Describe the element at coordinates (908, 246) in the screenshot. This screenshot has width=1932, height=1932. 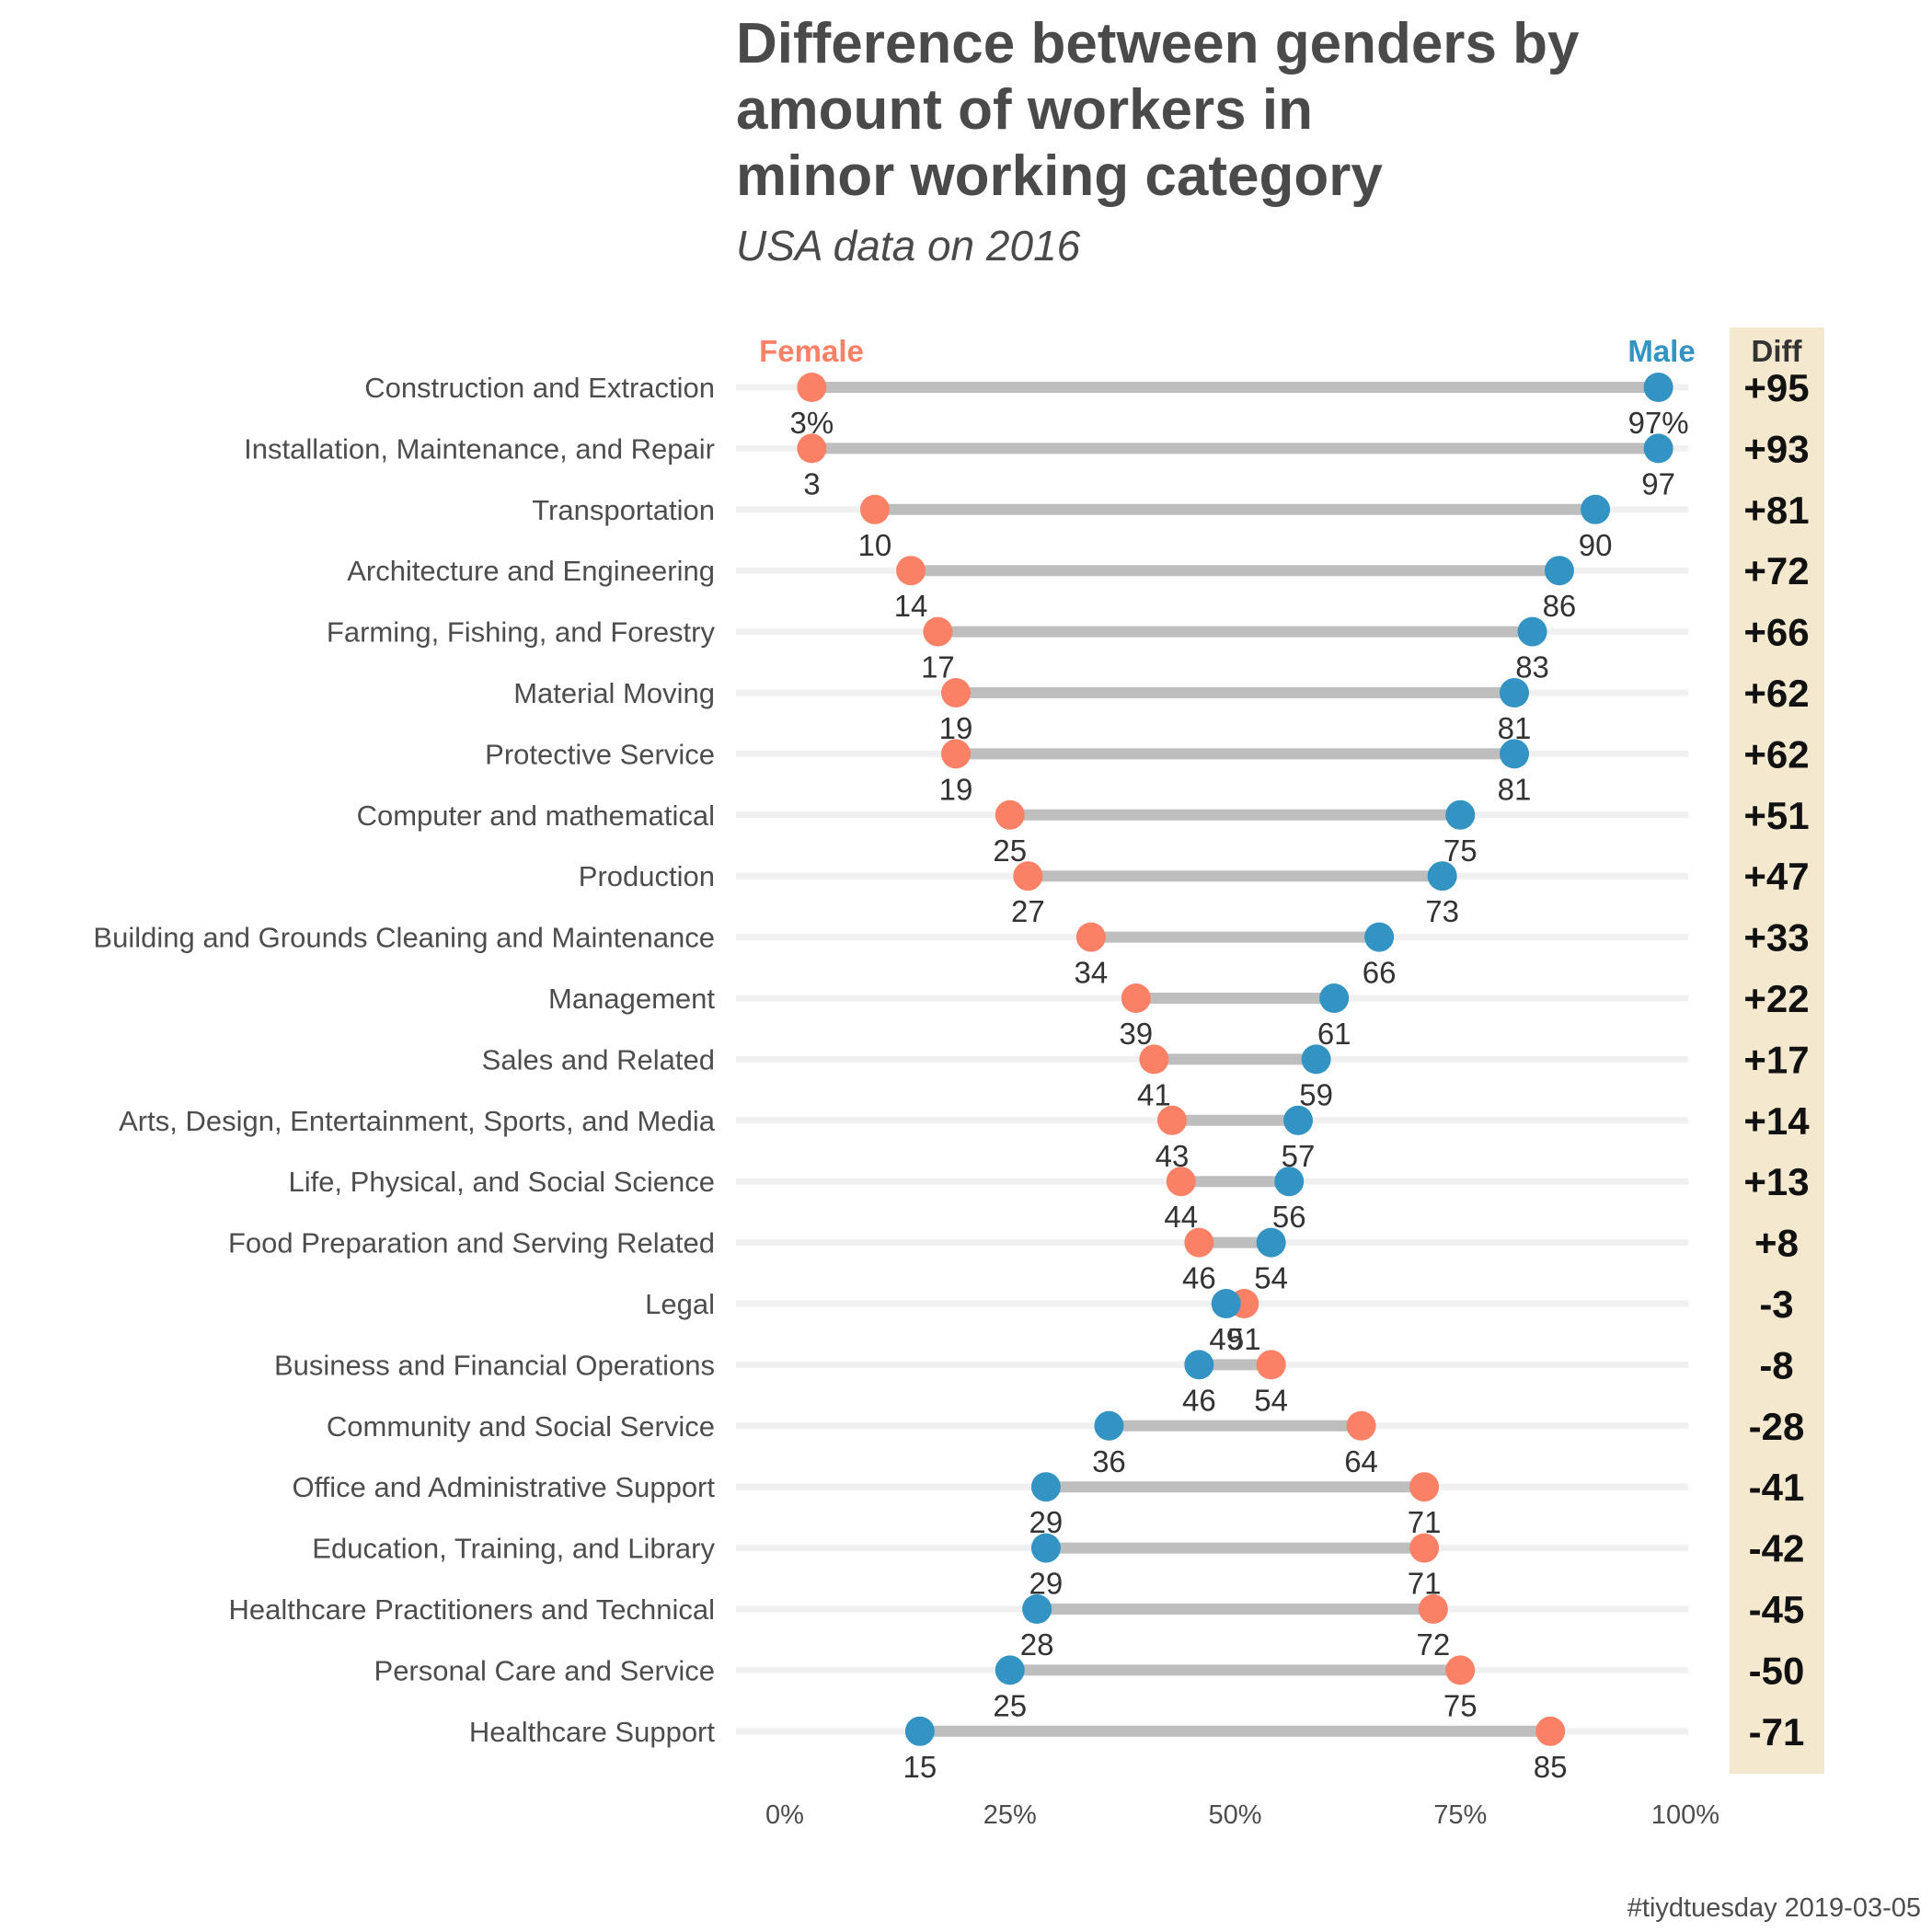
I see `chart-subtitle: USA data on 2016` at that location.